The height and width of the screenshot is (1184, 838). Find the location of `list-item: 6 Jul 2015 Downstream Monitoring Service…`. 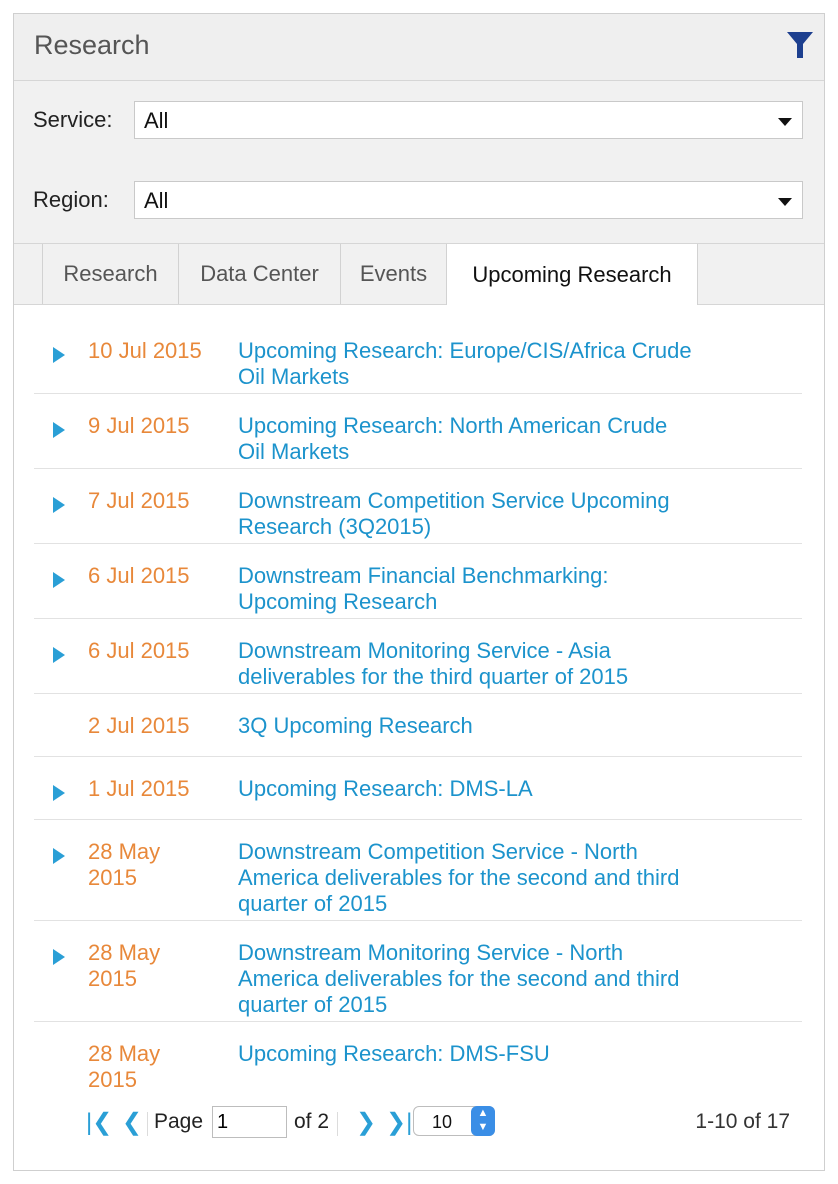

list-item: 6 Jul 2015 Downstream Monitoring Service… is located at coordinates (418, 656).